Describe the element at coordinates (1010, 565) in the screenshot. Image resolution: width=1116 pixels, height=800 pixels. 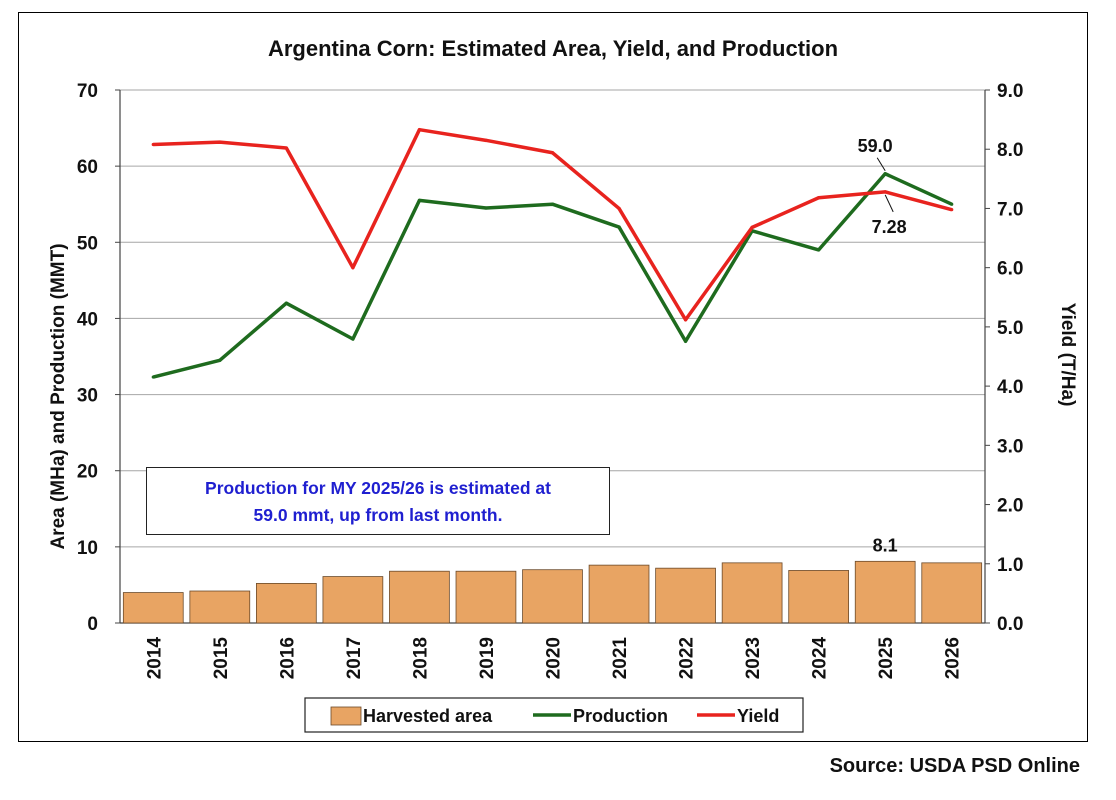
I see `y-right-tick-label: 1.0` at that location.